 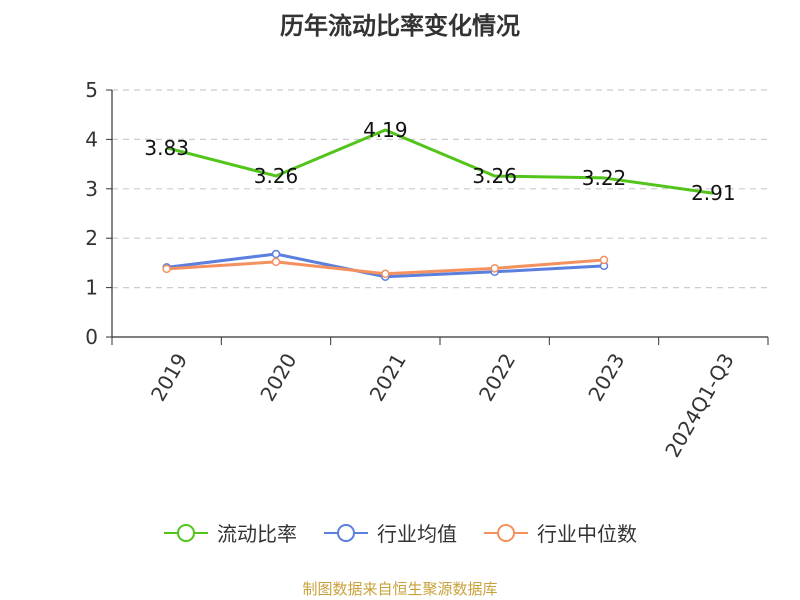 I want to click on x-tick-label: 2021, so click(x=388, y=377).